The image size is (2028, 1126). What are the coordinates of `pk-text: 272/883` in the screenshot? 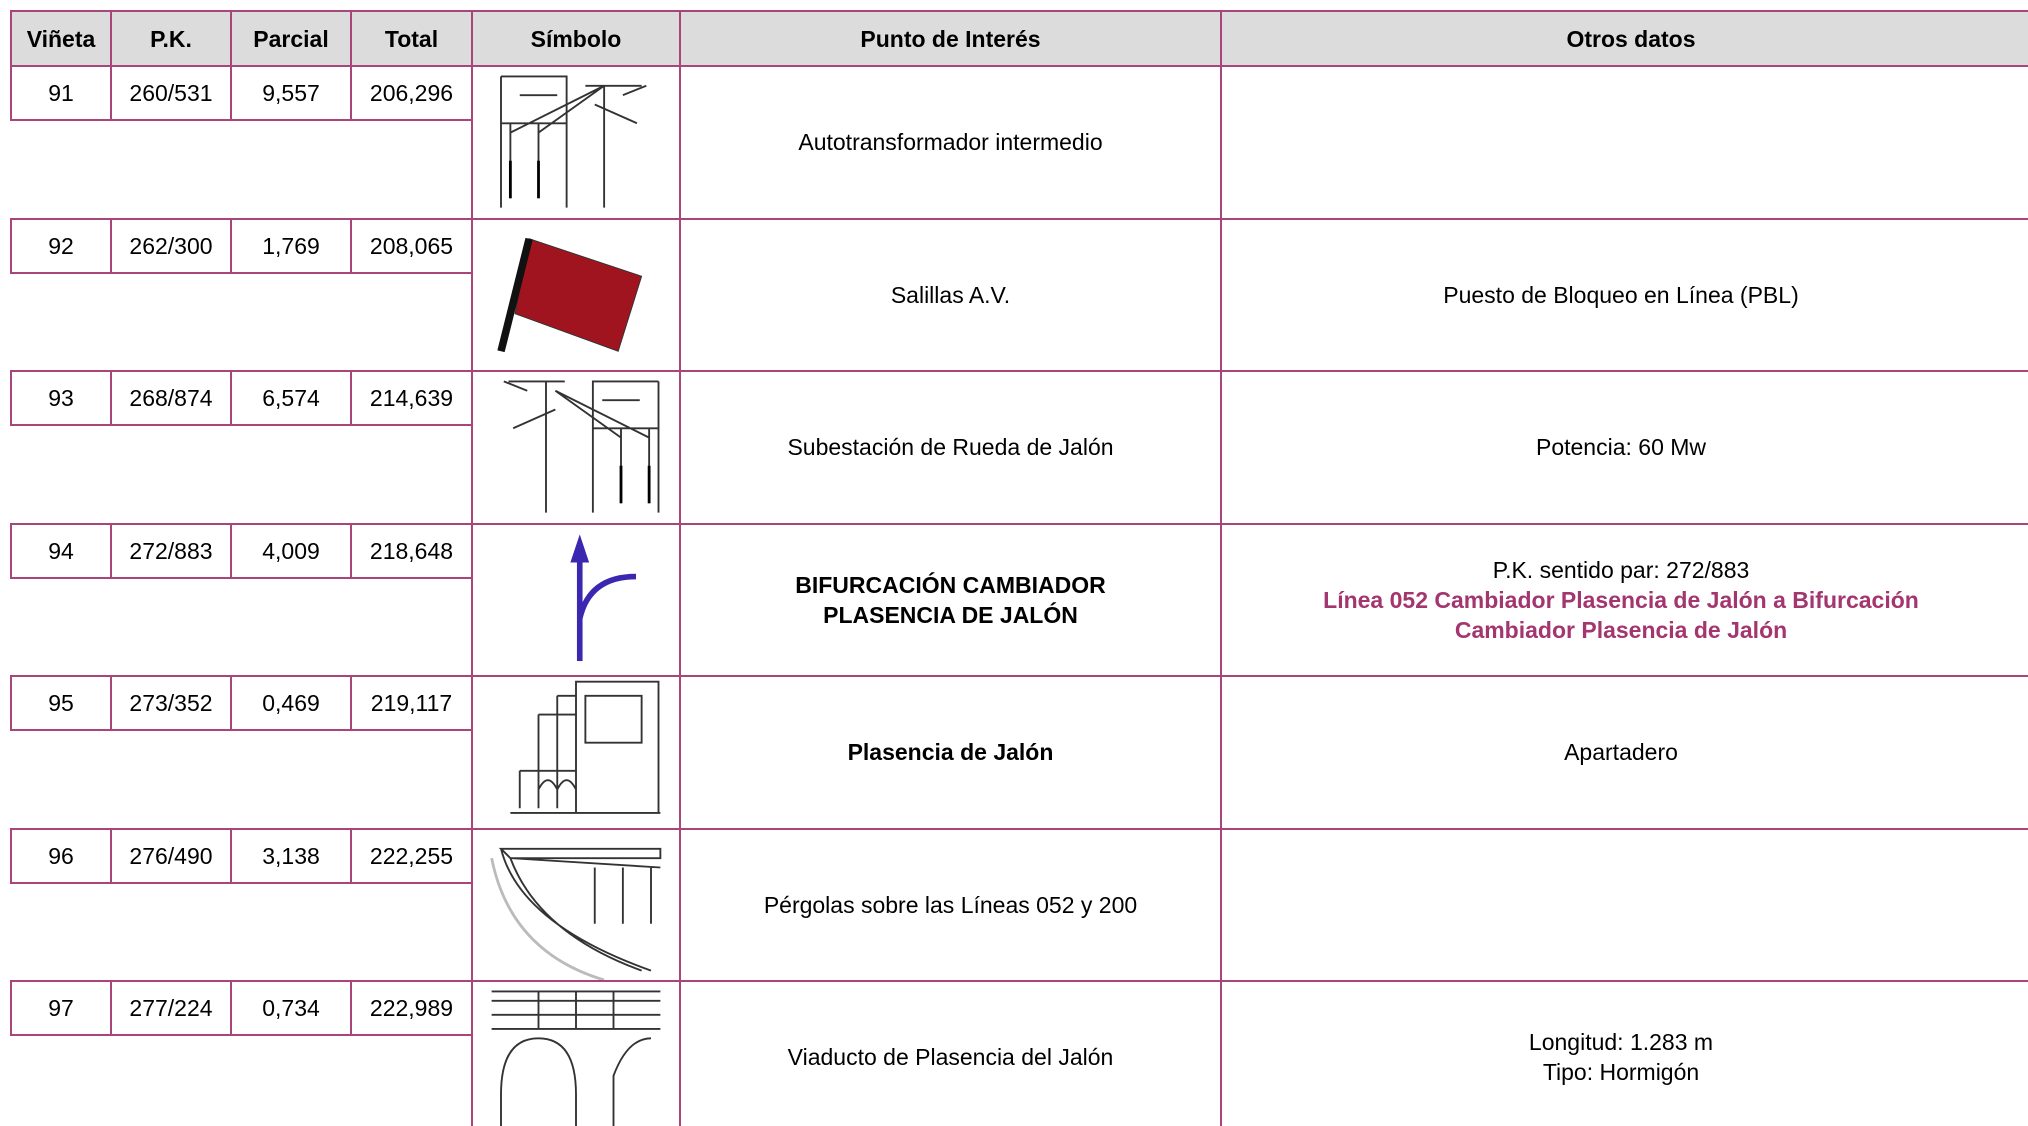 It's located at (171, 550).